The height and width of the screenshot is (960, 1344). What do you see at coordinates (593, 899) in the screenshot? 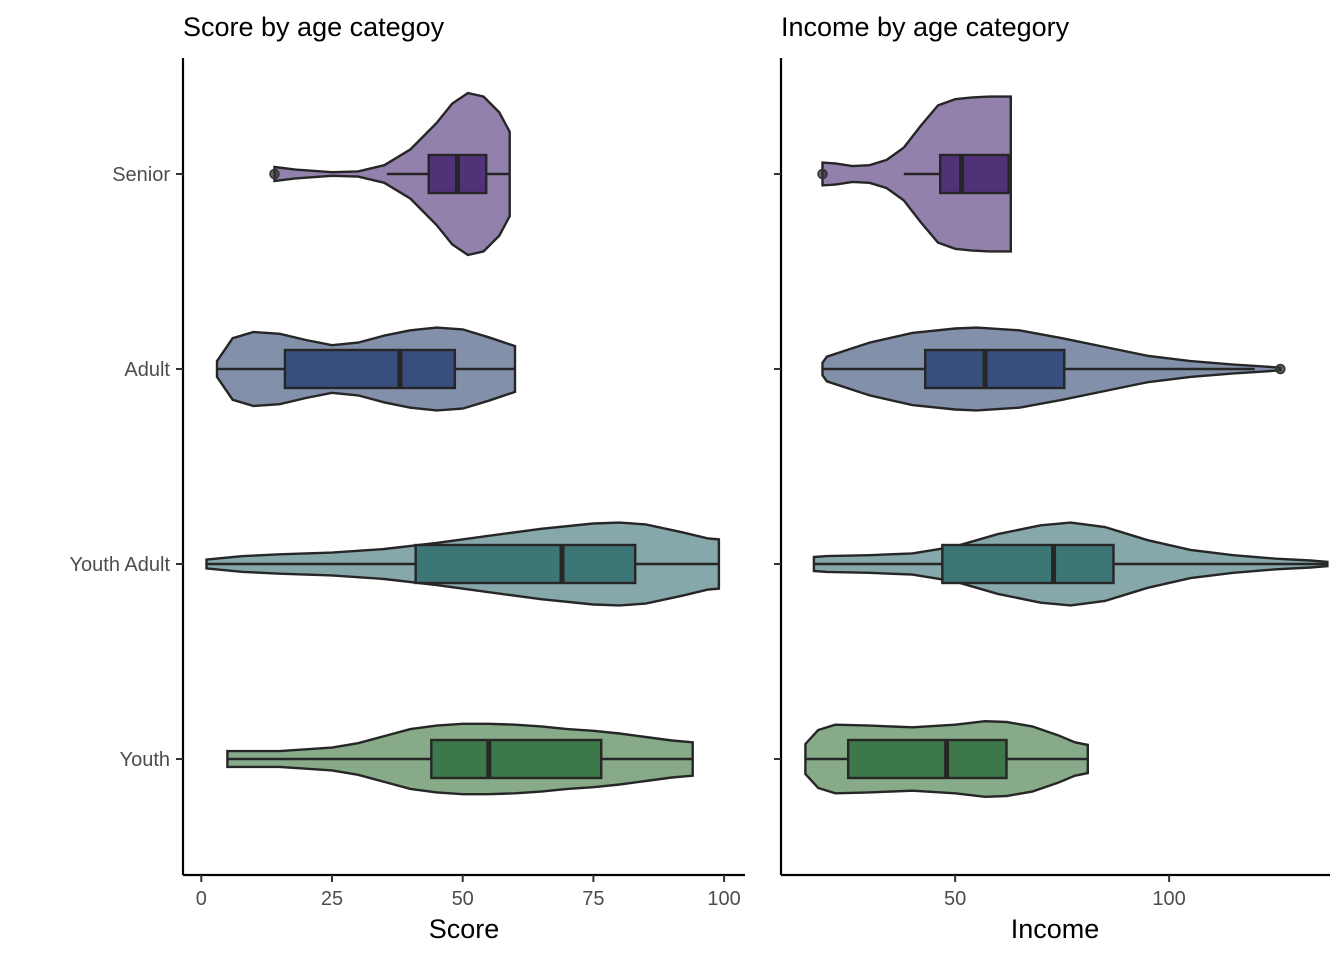
I see `score-x-tick-label: 75` at bounding box center [593, 899].